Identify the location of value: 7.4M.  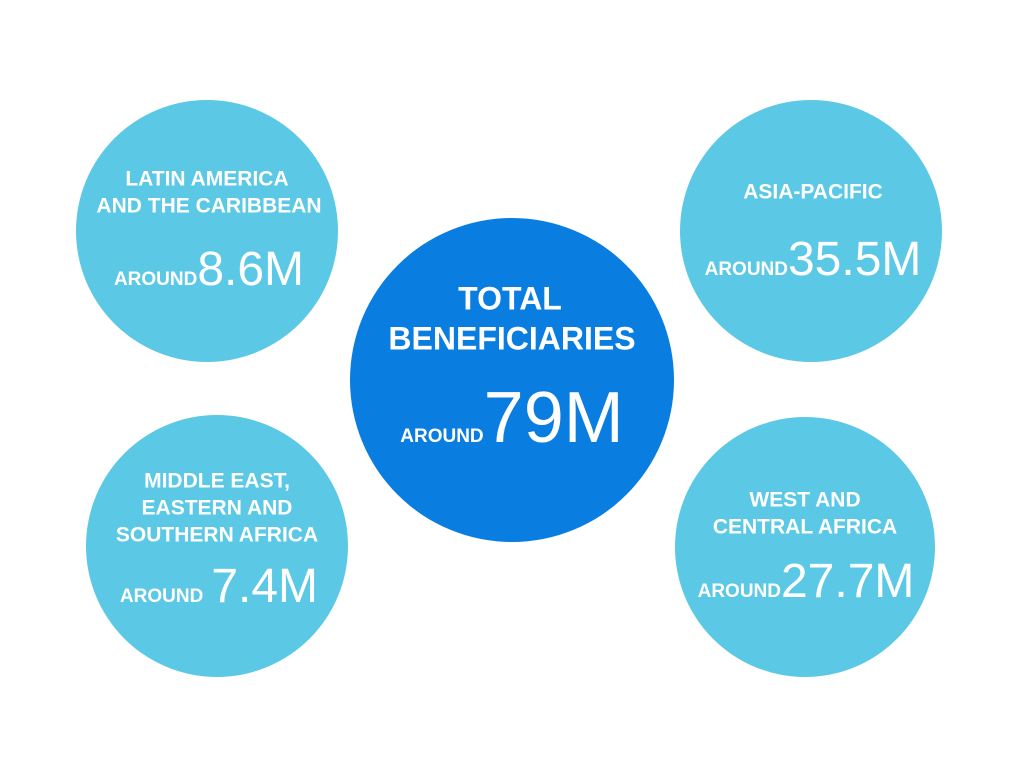
(264, 586).